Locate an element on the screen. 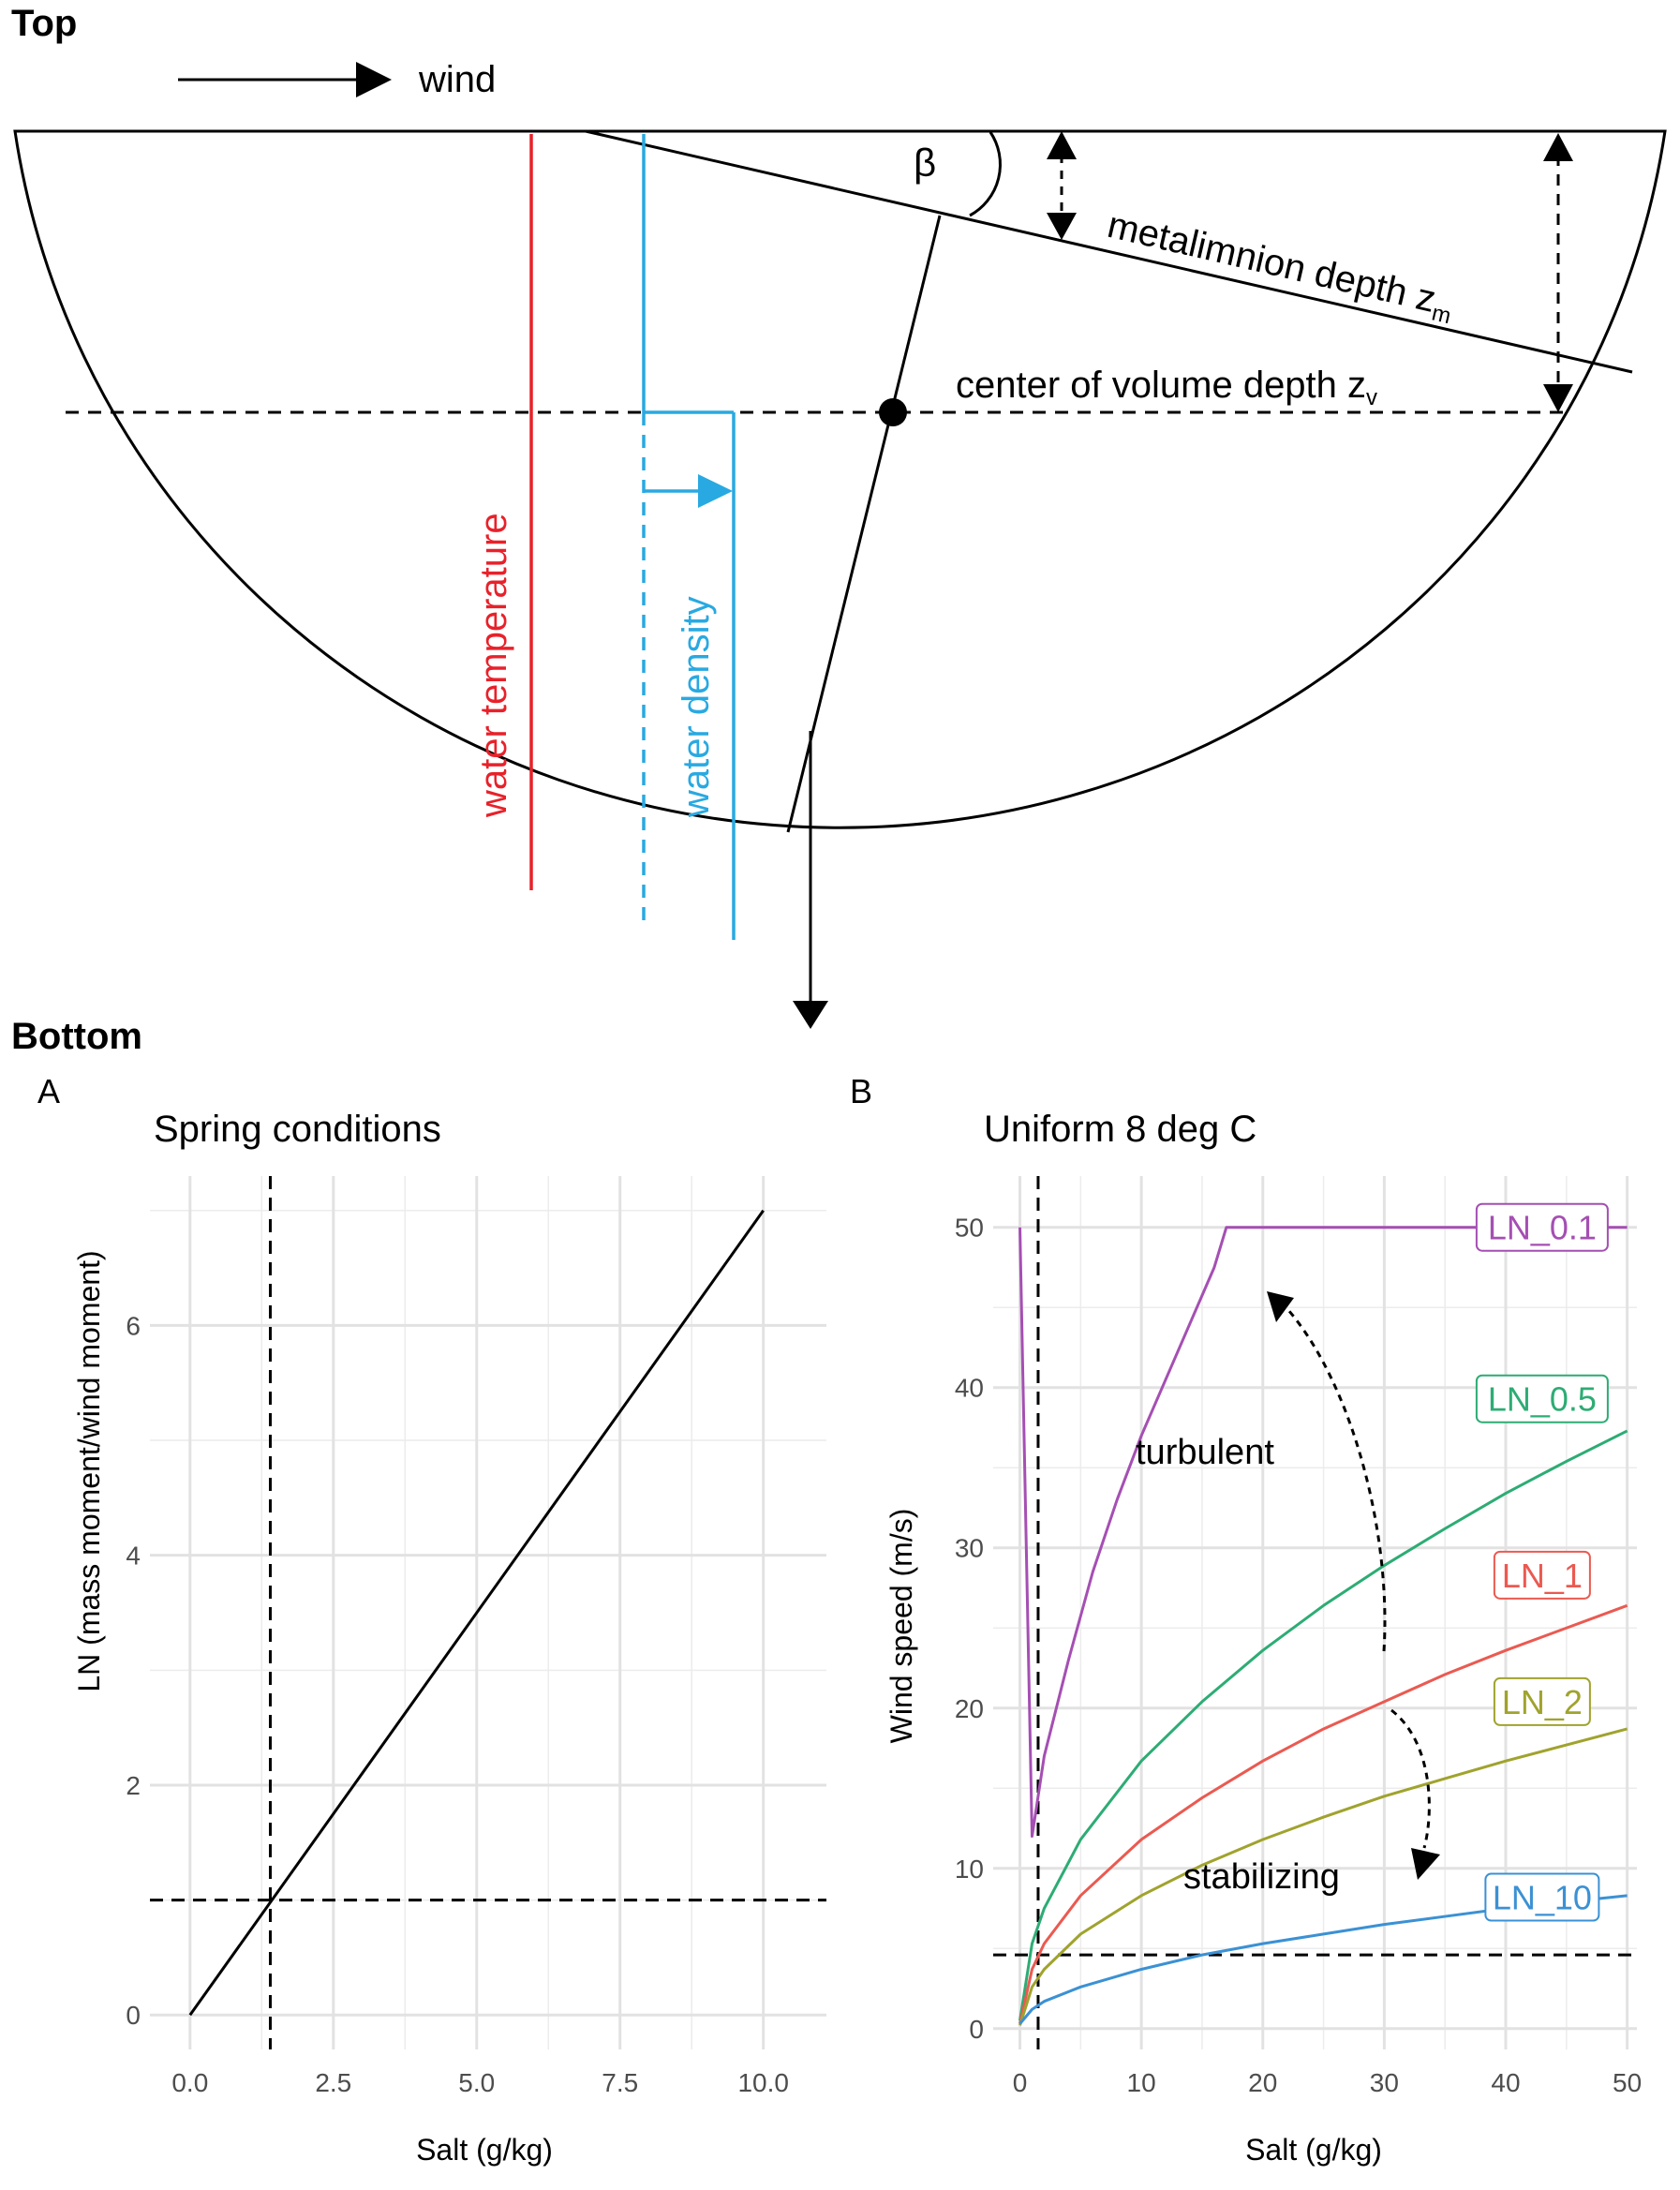 The width and height of the screenshot is (1680, 2190). chart-b-tag: B is located at coordinates (861, 1091).